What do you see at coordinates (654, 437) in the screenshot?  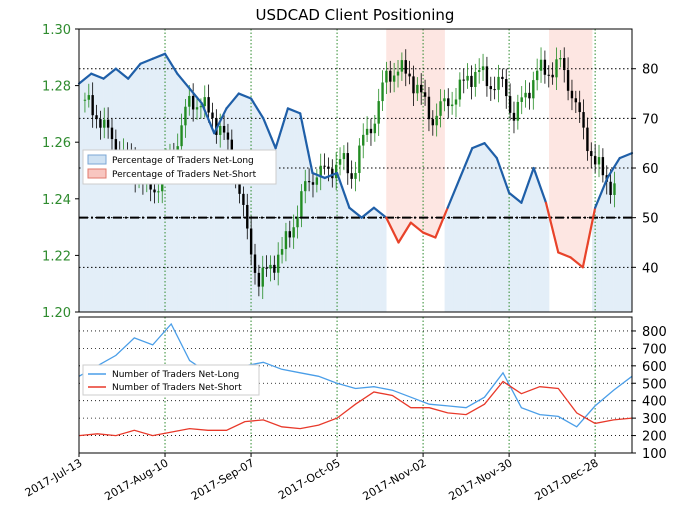 I see `count-tick-label: 200` at bounding box center [654, 437].